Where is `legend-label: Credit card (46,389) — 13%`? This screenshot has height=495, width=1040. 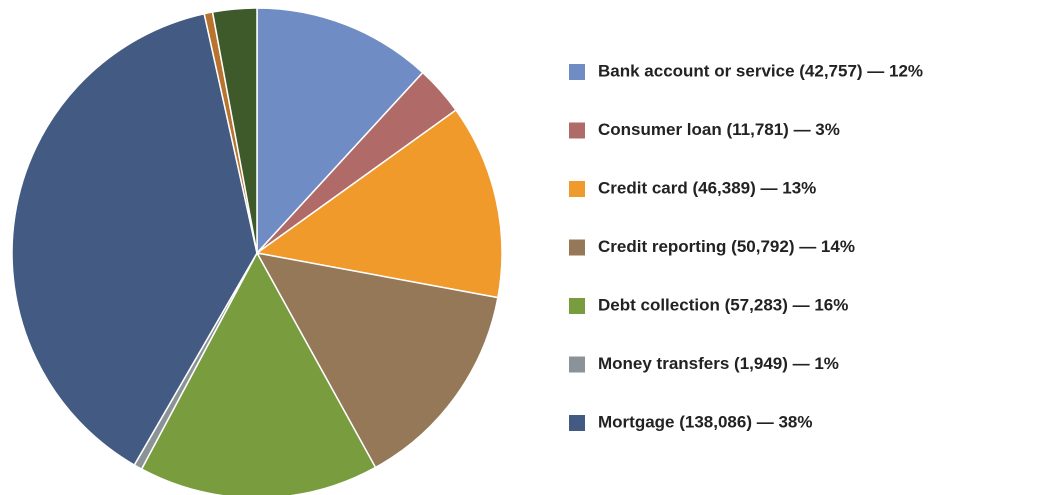
legend-label: Credit card (46,389) — 13% is located at coordinates (707, 187).